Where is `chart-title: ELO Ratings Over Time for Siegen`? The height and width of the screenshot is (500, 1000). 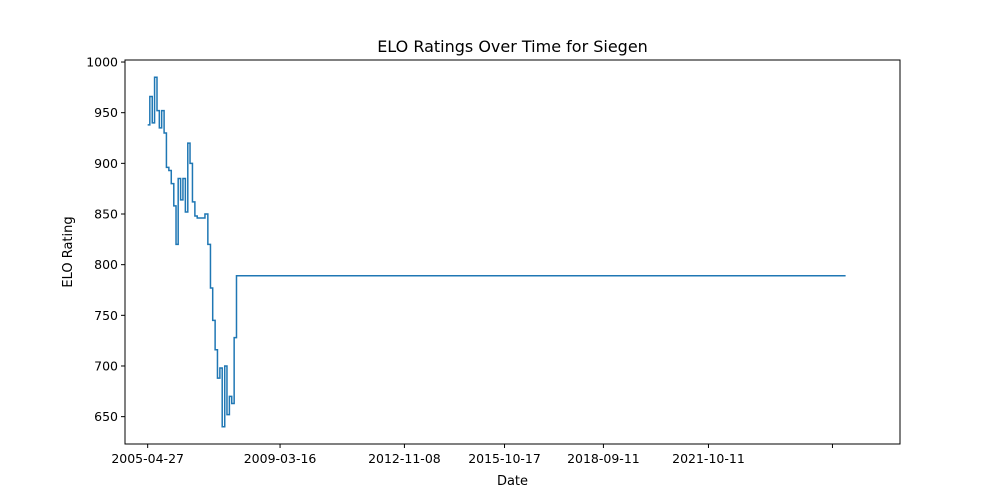
chart-title: ELO Ratings Over Time for Siegen is located at coordinates (512, 46).